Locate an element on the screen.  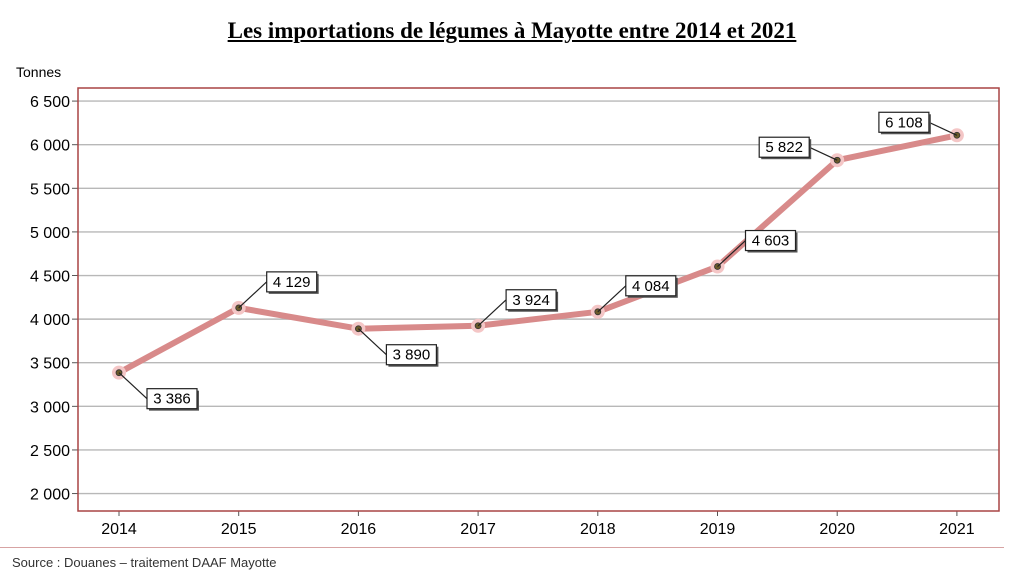
data-label: 4 084 is located at coordinates (651, 286).